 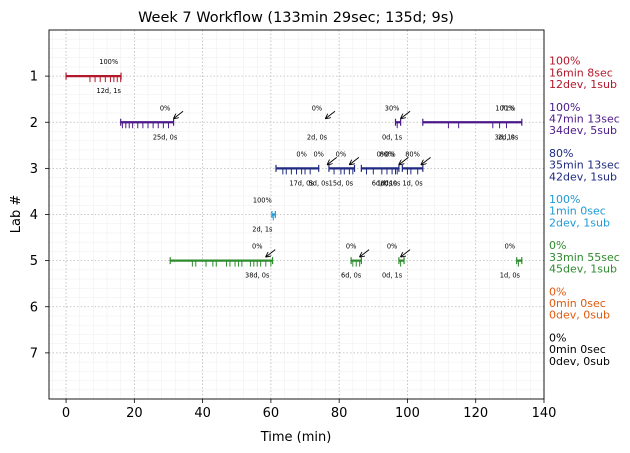 What do you see at coordinates (34, 77) in the screenshot?
I see `y-tick-label: 1` at bounding box center [34, 77].